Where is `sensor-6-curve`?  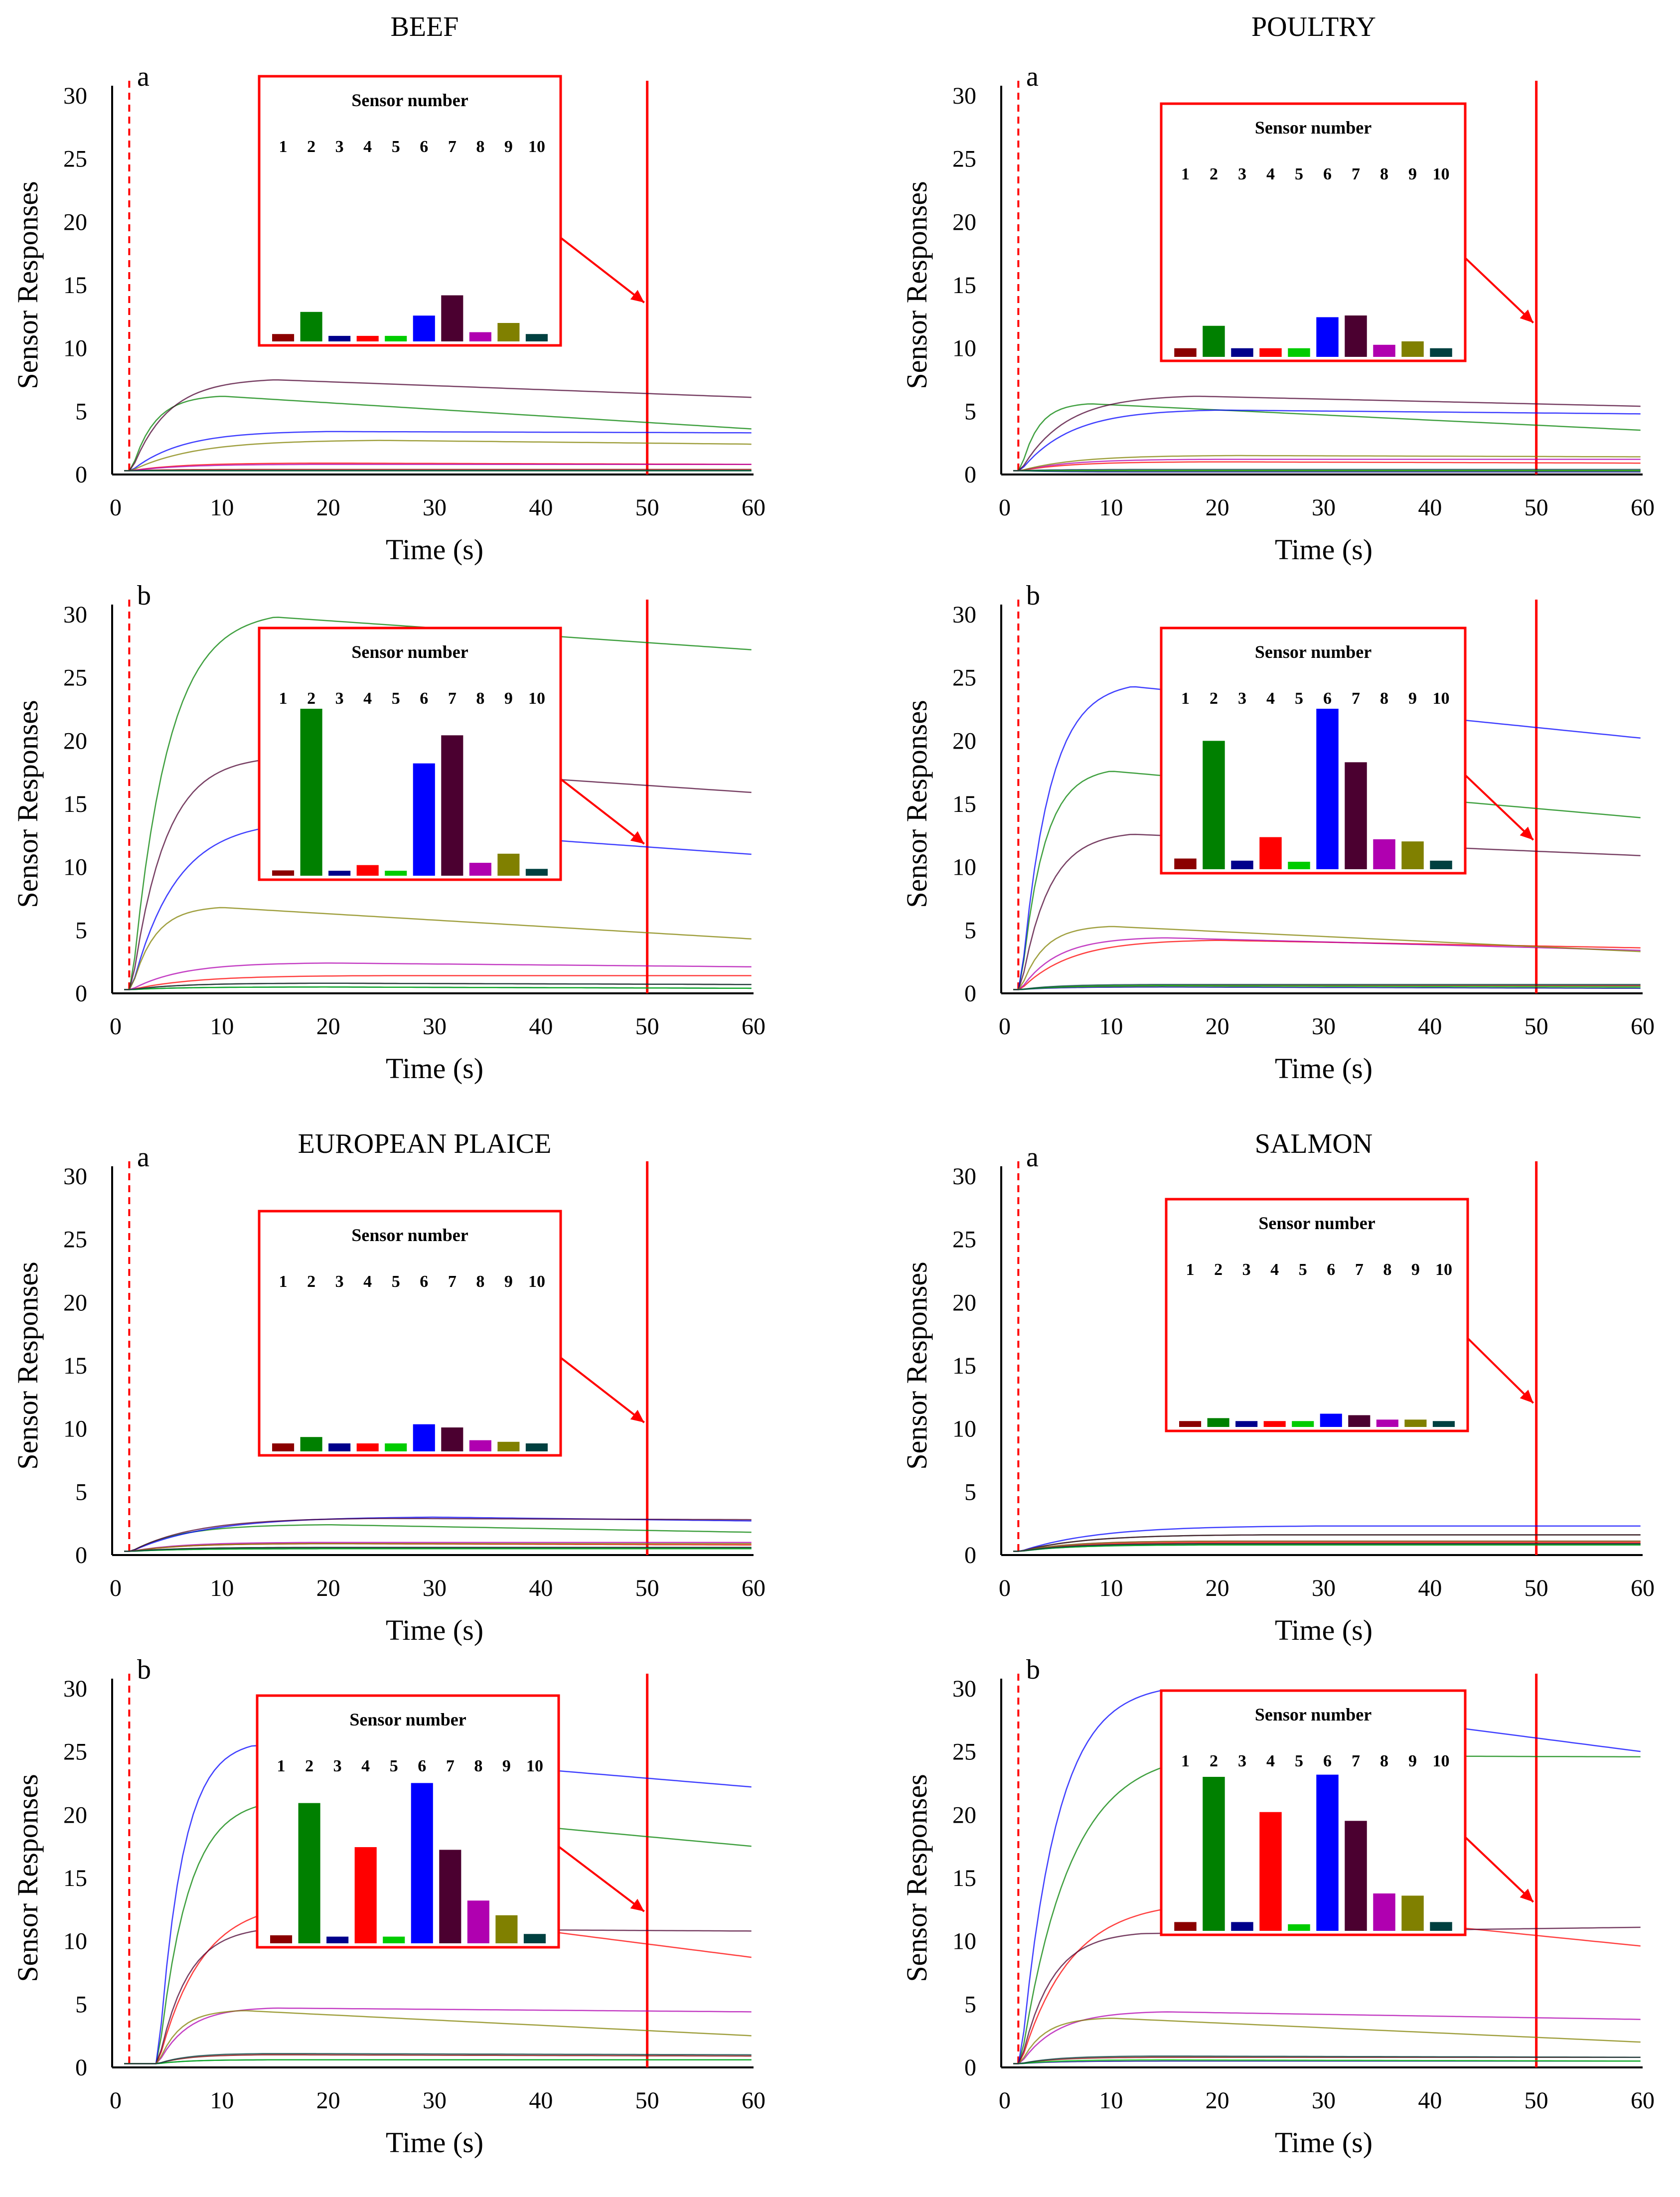 sensor-6-curve is located at coordinates (438, 1534).